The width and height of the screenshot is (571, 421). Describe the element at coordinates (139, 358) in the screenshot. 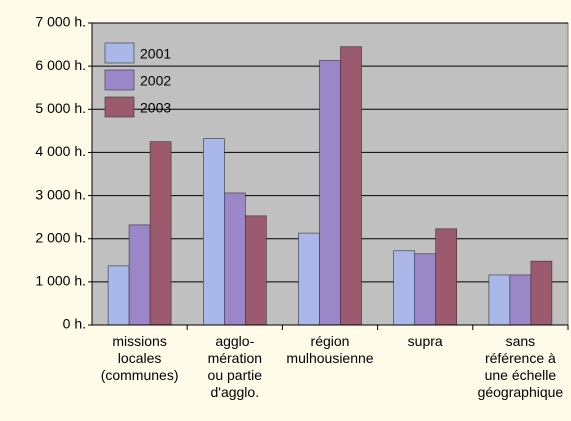

I see `x-tick-label: missions locales (communes)` at that location.